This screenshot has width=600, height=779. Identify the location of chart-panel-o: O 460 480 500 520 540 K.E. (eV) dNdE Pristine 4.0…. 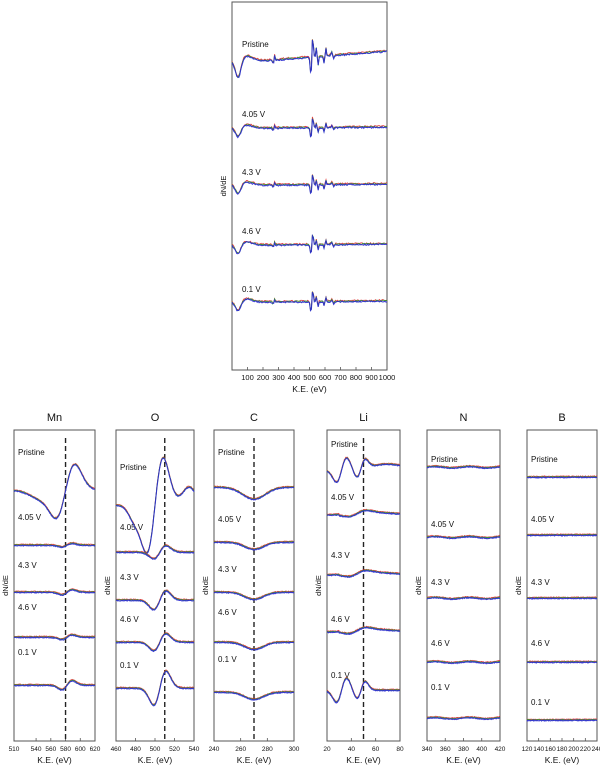
(151, 588).